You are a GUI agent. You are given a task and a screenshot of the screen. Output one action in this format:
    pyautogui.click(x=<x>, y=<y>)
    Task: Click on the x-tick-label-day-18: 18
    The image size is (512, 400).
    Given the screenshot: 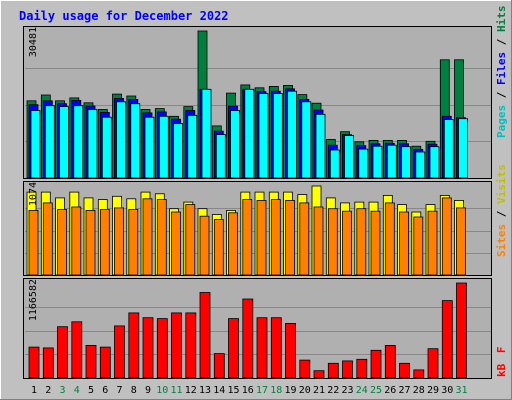 What is the action you would take?
    pyautogui.click(x=276, y=390)
    